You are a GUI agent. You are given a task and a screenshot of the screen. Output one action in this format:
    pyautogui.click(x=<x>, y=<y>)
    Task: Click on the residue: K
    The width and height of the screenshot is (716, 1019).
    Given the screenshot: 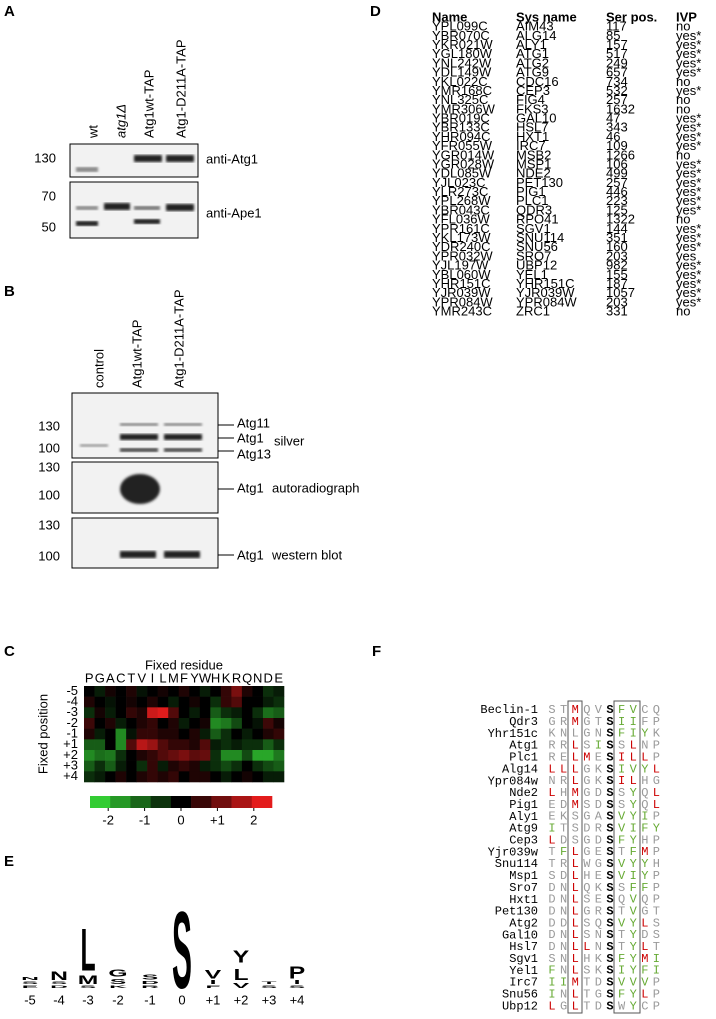 What is the action you would take?
    pyautogui.click(x=657, y=734)
    